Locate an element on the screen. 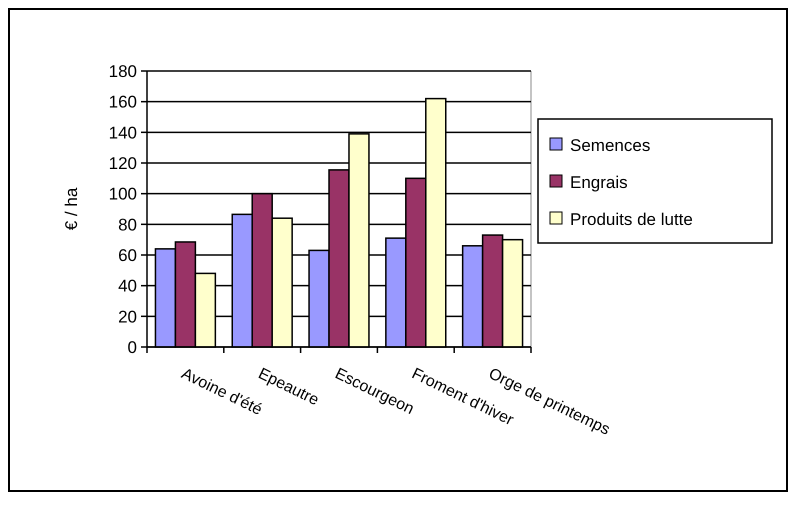 This screenshot has width=794, height=512. y-tick-label: 60 is located at coordinates (127, 255).